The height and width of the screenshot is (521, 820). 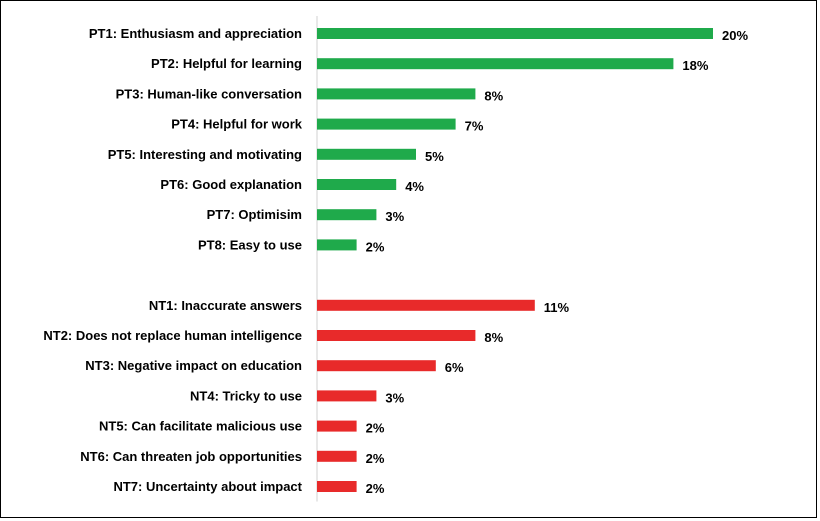 I want to click on category-label-pt5: PT5: Interesting and motivating, so click(x=205, y=154).